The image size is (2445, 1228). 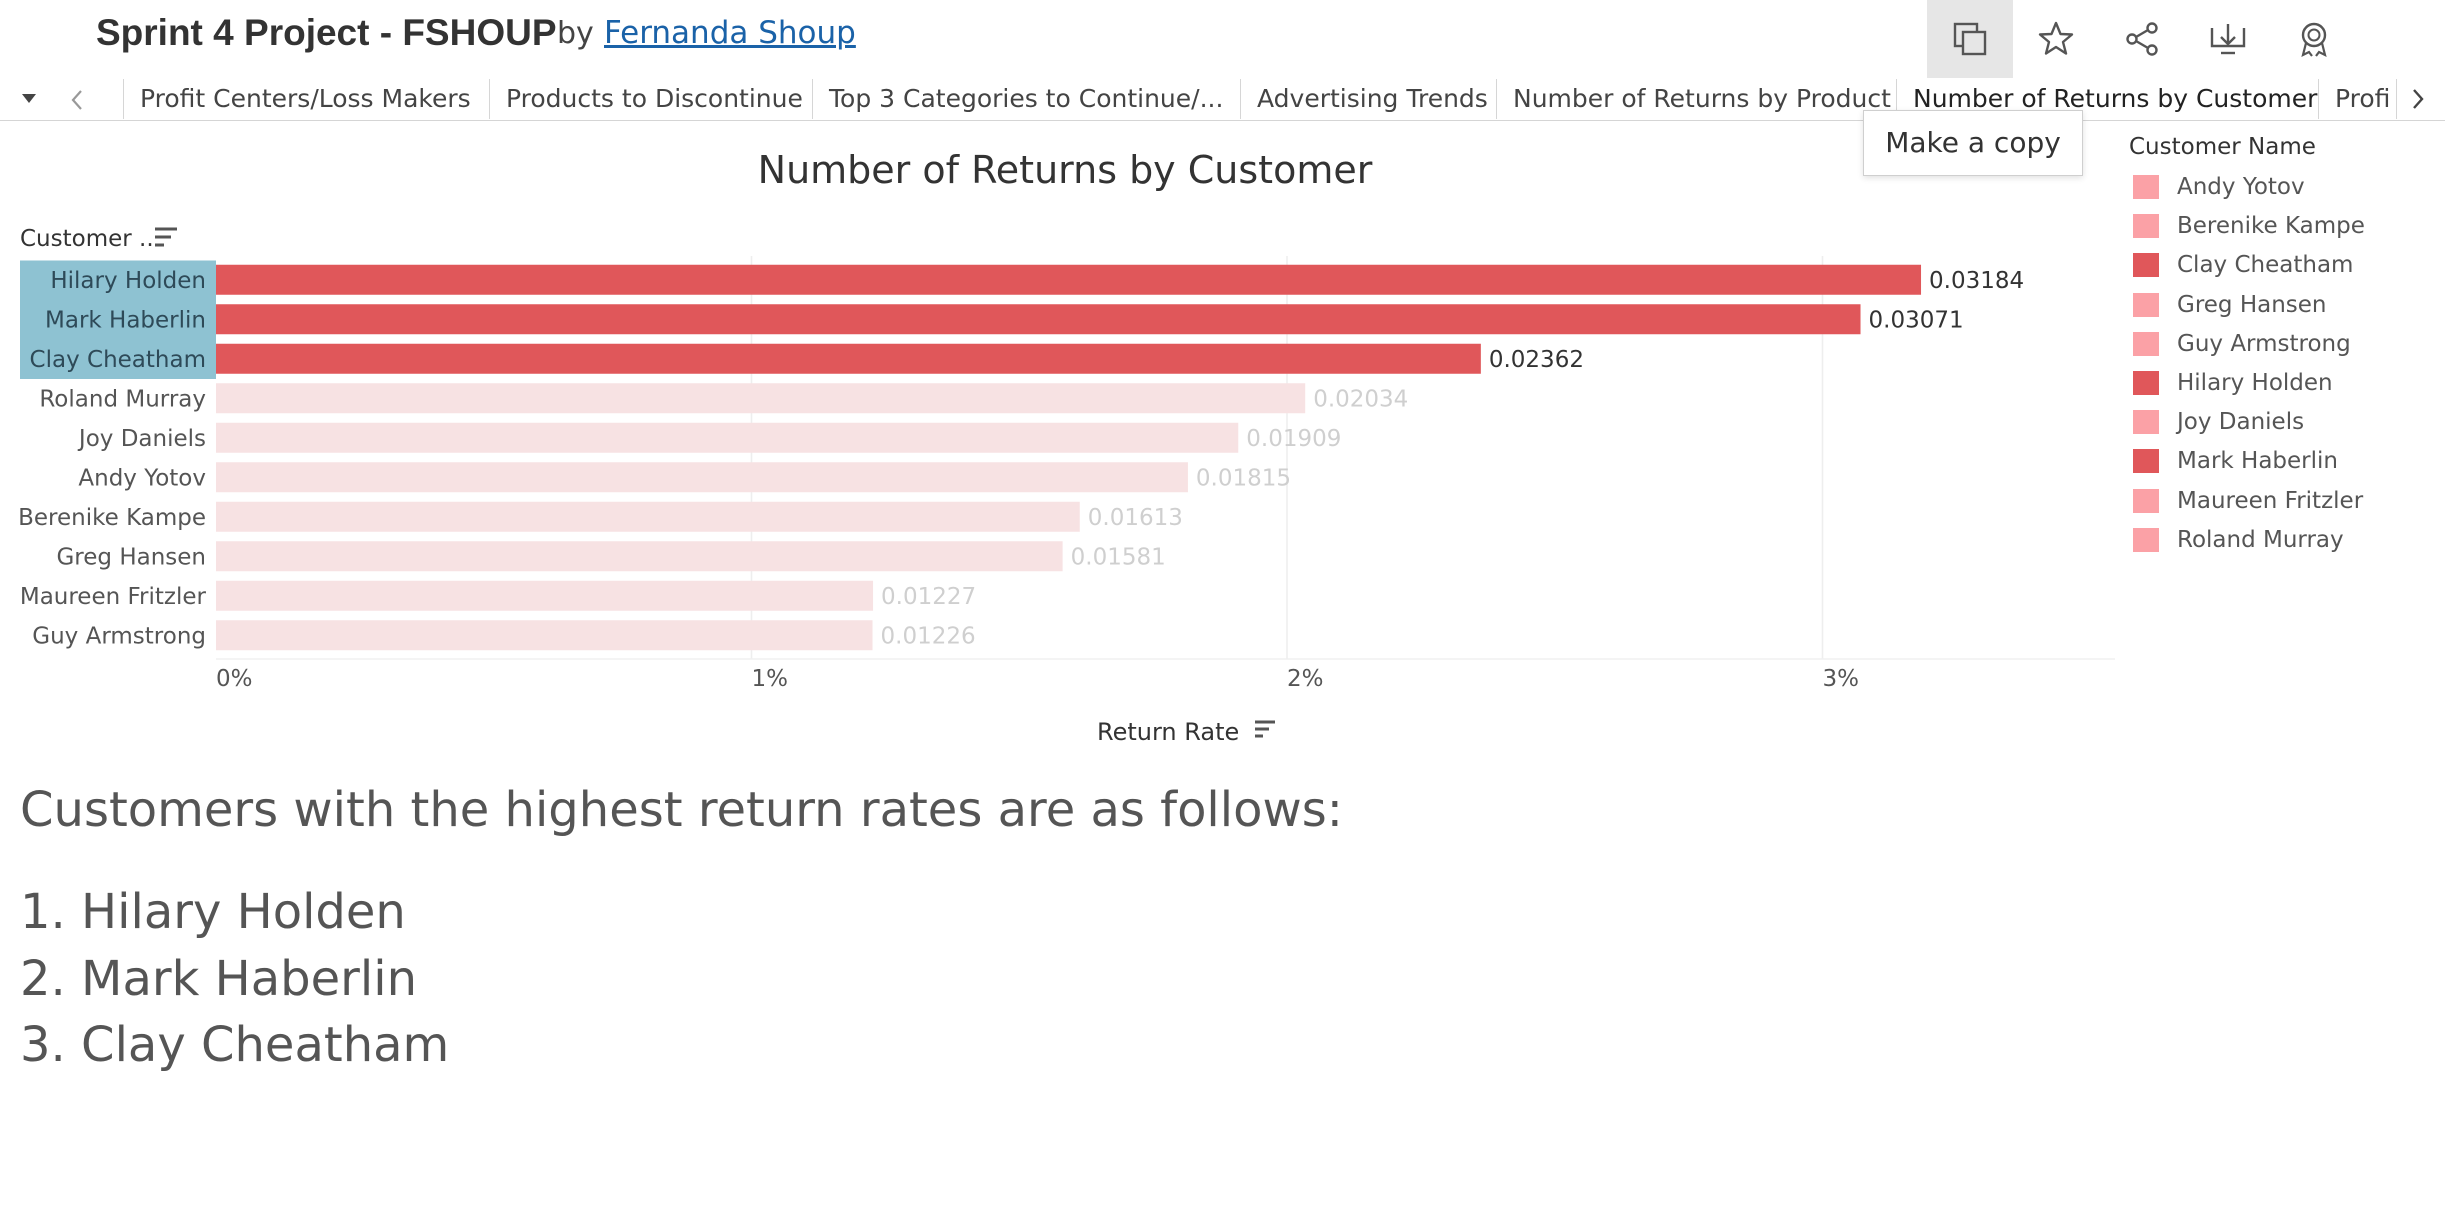 What do you see at coordinates (2255, 383) in the screenshot?
I see `legend-label: Hilary Holden` at bounding box center [2255, 383].